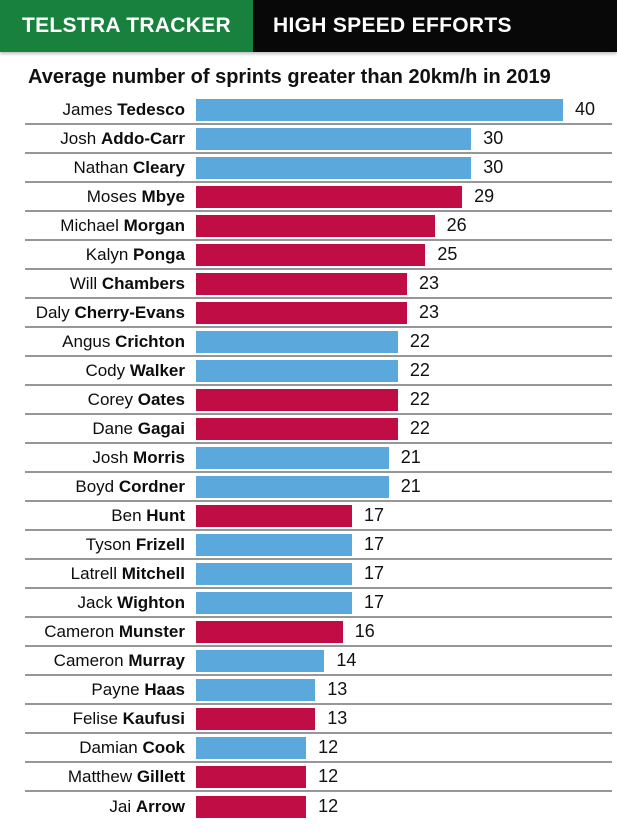 The image size is (617, 840). What do you see at coordinates (110, 748) in the screenshot?
I see `player-name: Damian Cook` at bounding box center [110, 748].